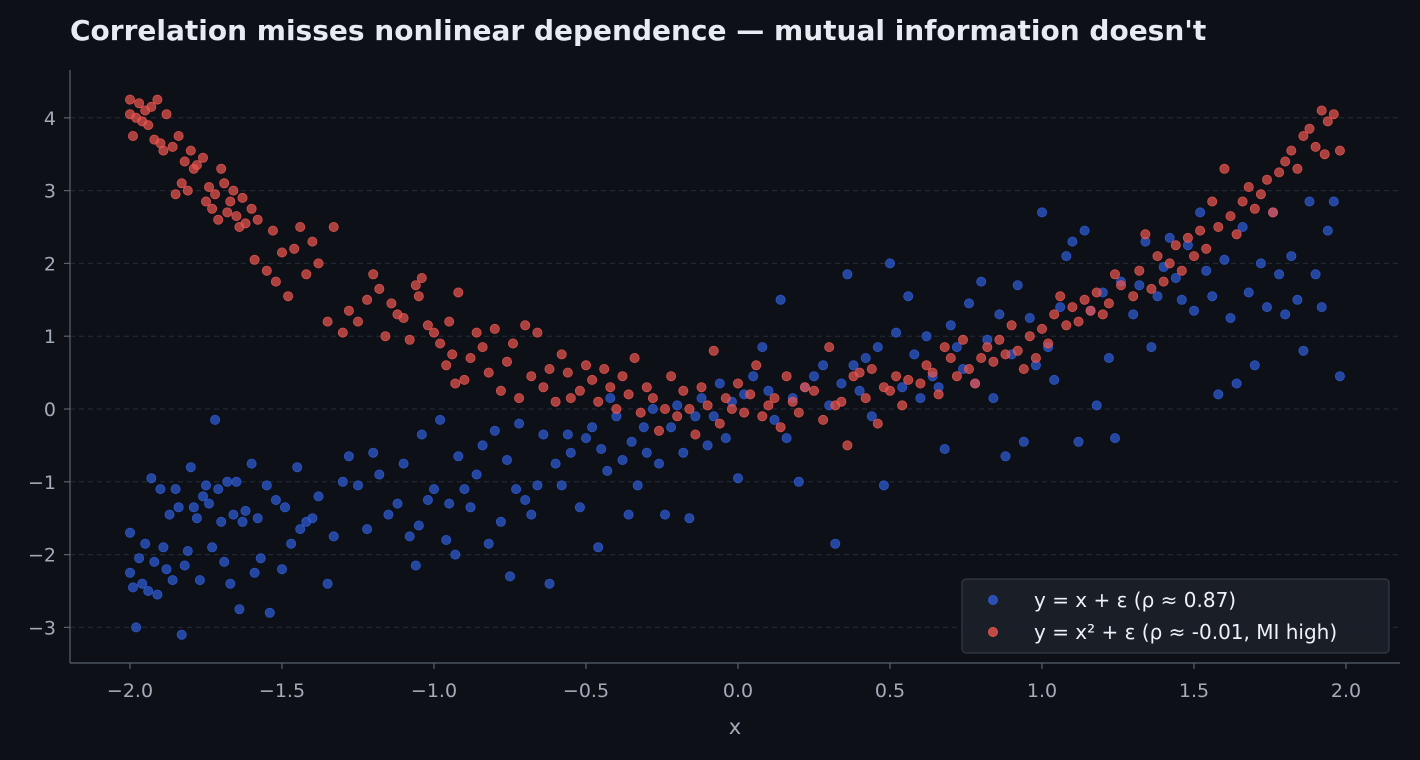  I want to click on y-tick-label: −3, so click(42, 628).